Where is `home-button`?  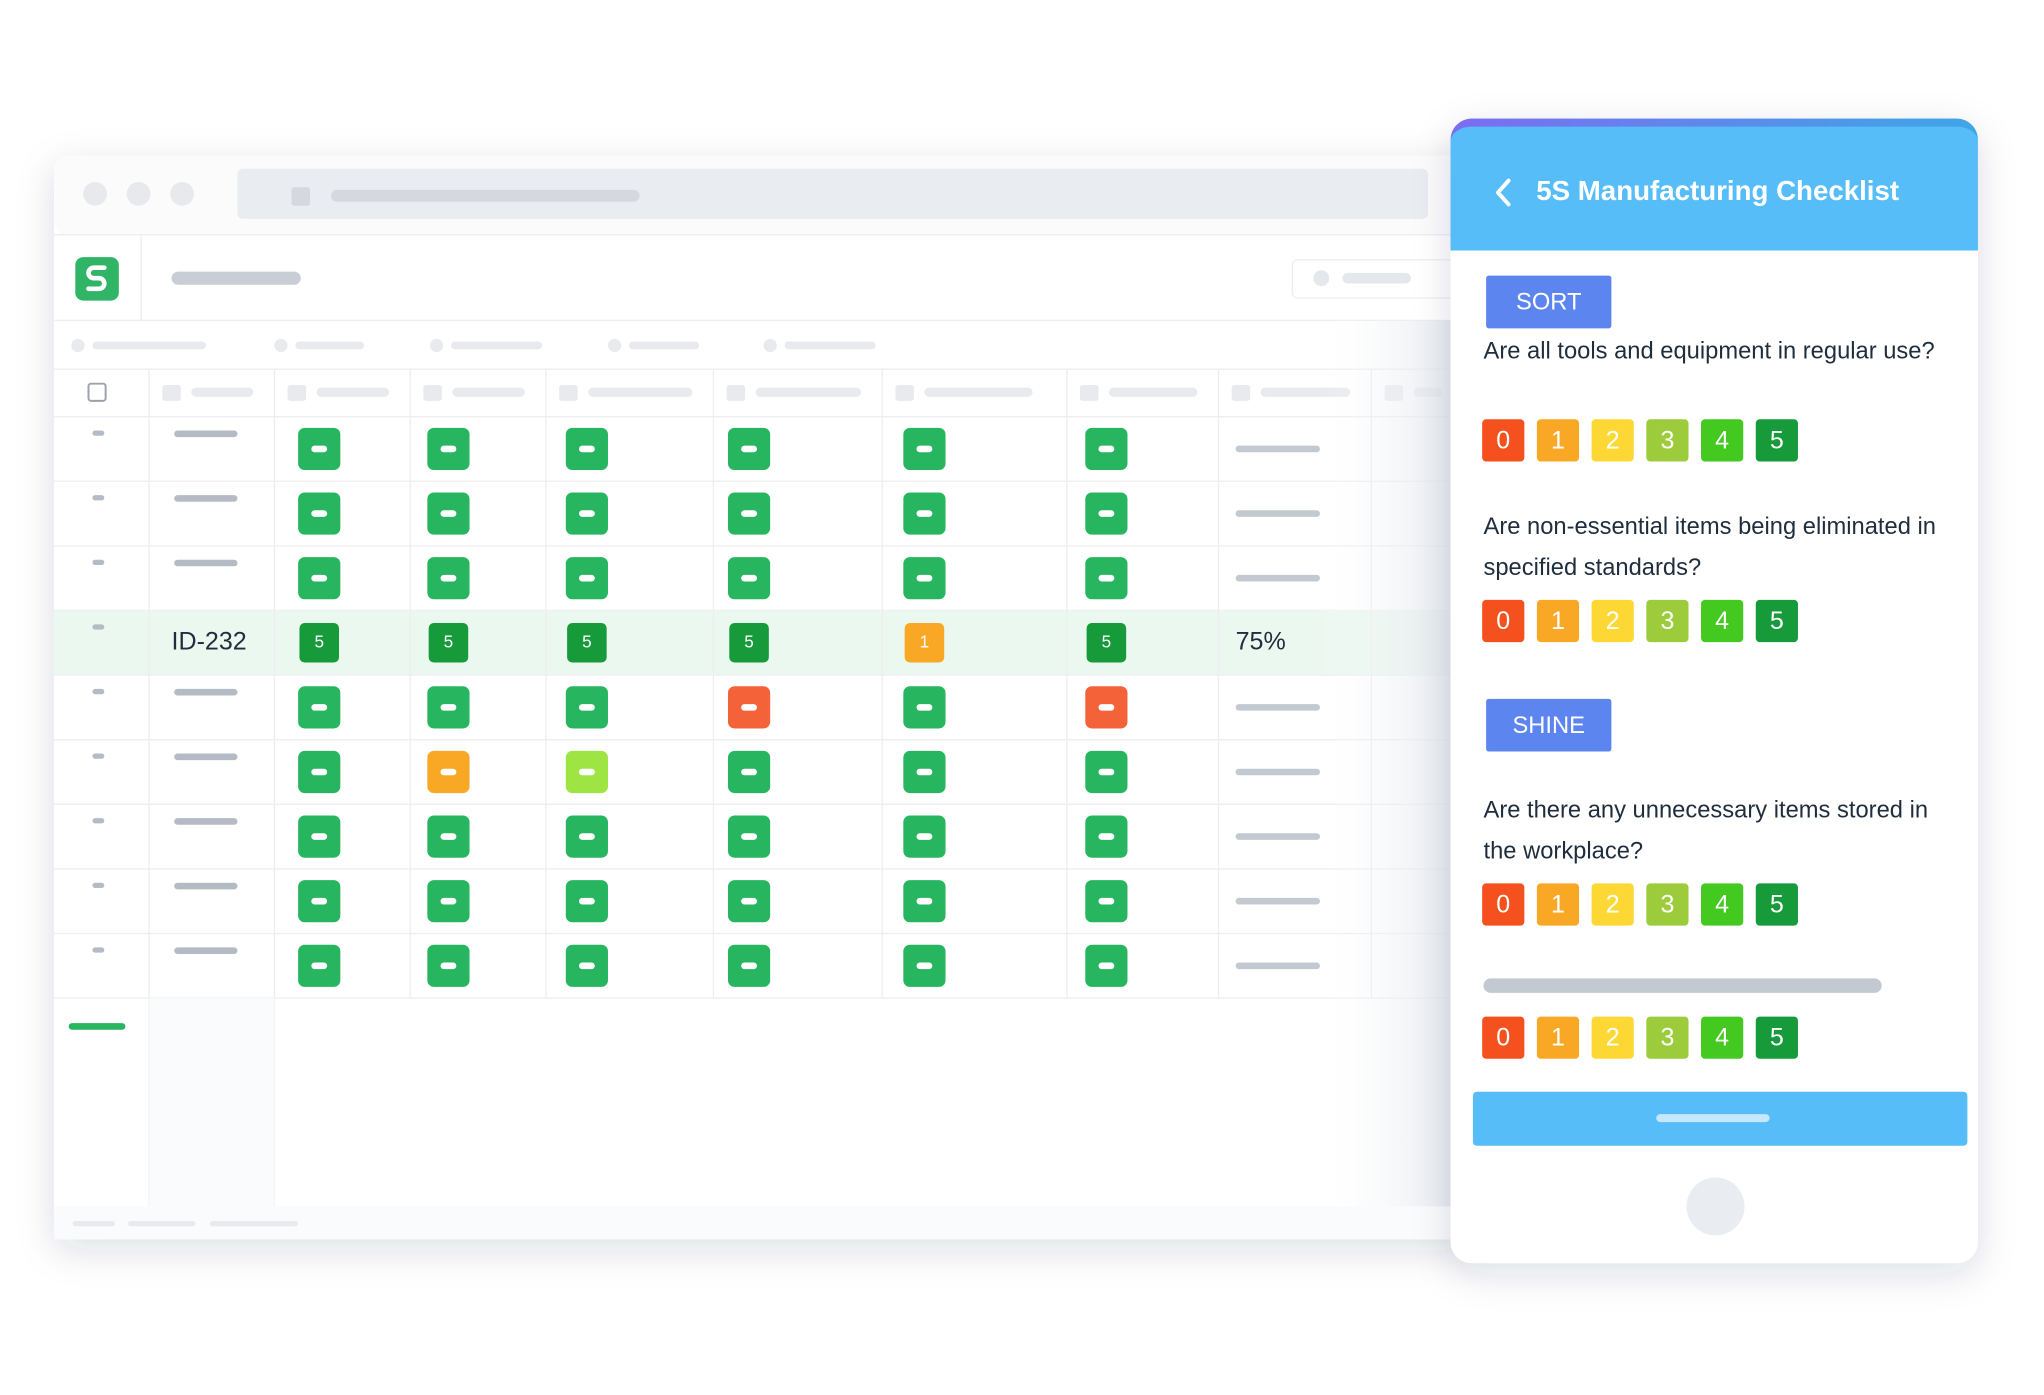
home-button is located at coordinates (1715, 1206).